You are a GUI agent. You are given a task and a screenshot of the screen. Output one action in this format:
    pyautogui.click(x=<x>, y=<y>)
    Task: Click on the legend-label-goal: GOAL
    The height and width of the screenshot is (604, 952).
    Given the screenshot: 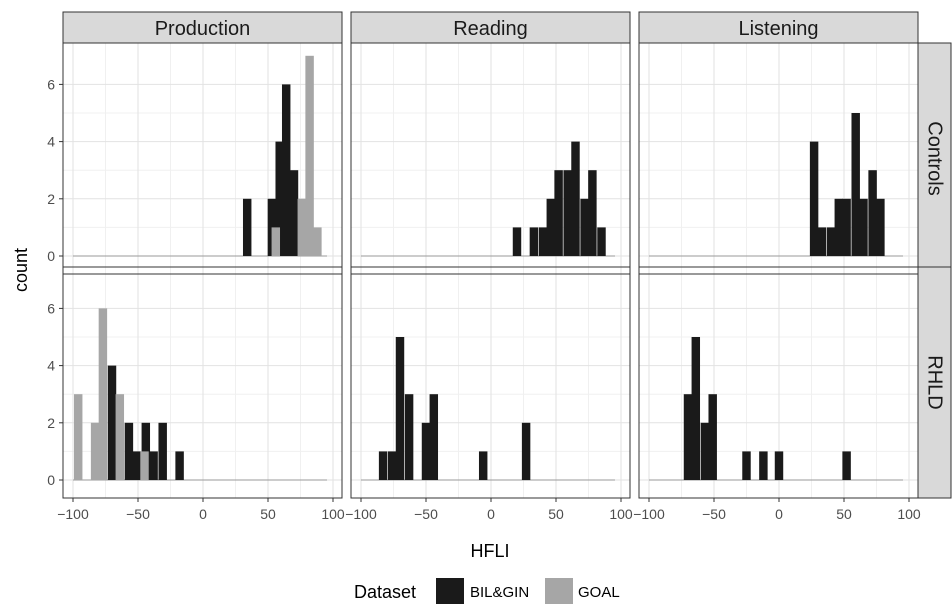 What is the action you would take?
    pyautogui.click(x=599, y=592)
    